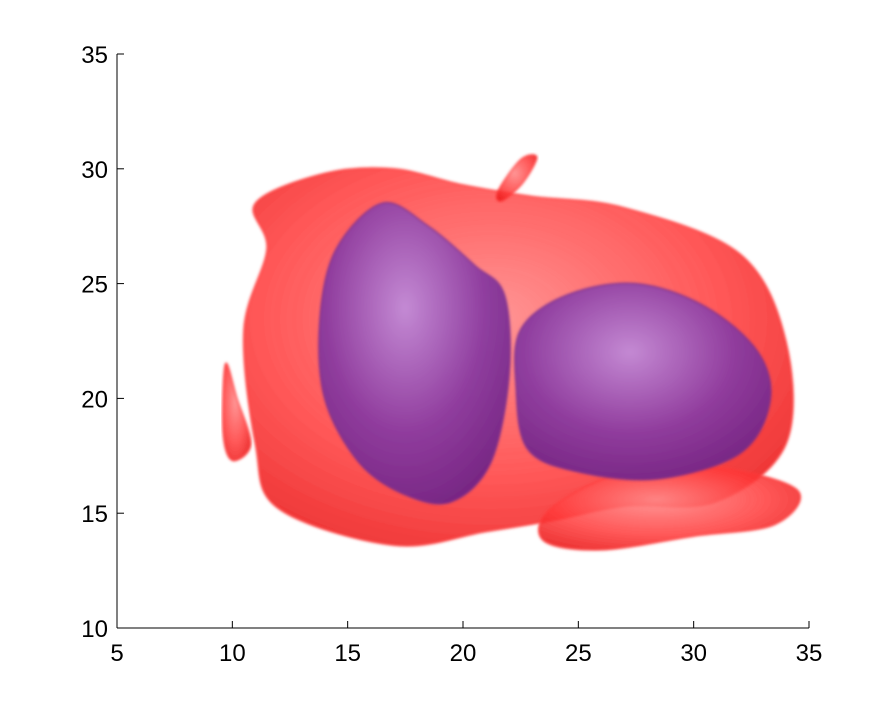 The width and height of the screenshot is (894, 705). Describe the element at coordinates (94, 514) in the screenshot. I see `y-tick-label: 15` at that location.